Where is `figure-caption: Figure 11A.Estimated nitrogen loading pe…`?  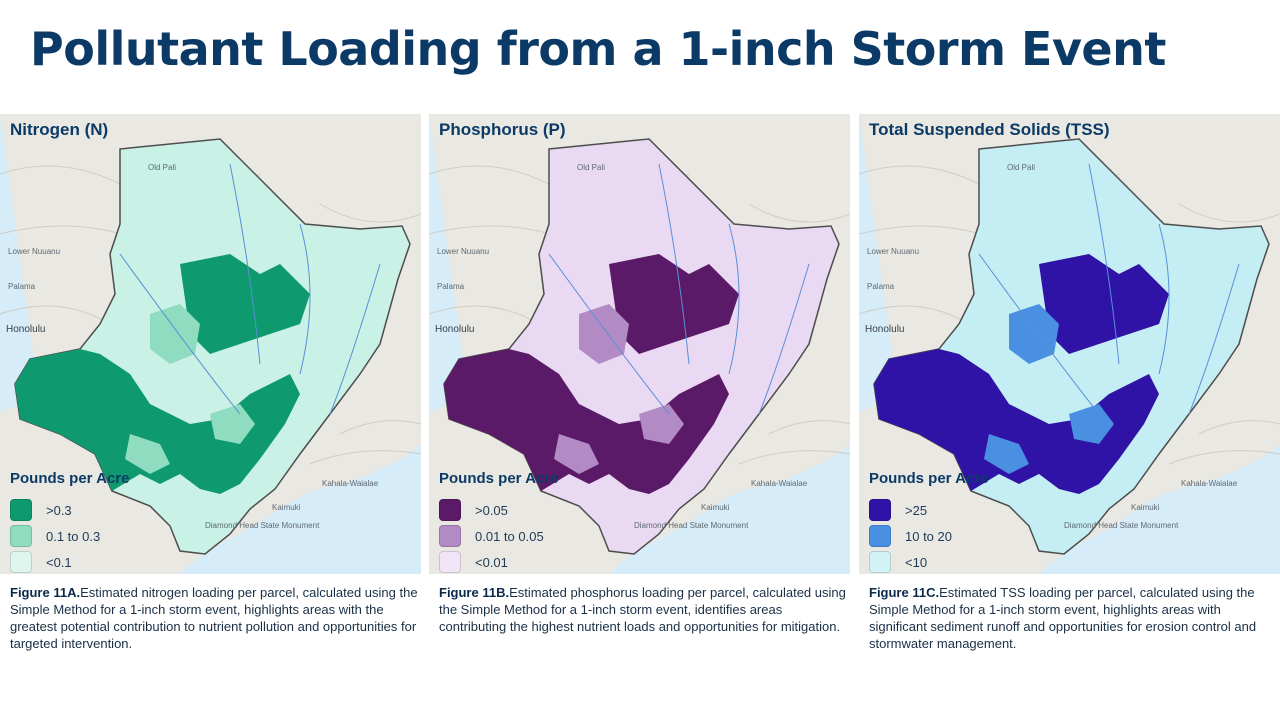 figure-caption: Figure 11A.Estimated nitrogen loading pe… is located at coordinates (215, 618).